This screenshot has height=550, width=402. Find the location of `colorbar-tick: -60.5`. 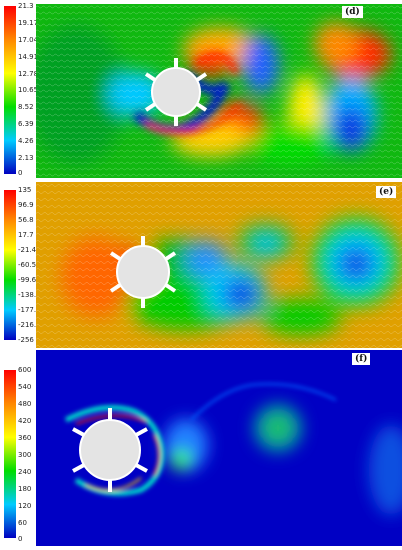

colorbar-tick: -60.5 is located at coordinates (27, 265).